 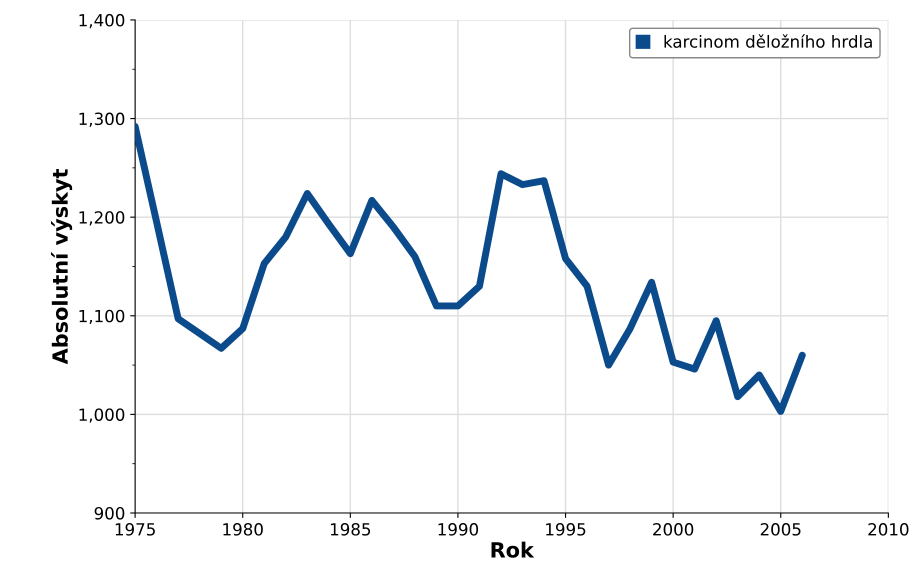 What do you see at coordinates (109, 513) in the screenshot?
I see `y-tick-label: 900` at bounding box center [109, 513].